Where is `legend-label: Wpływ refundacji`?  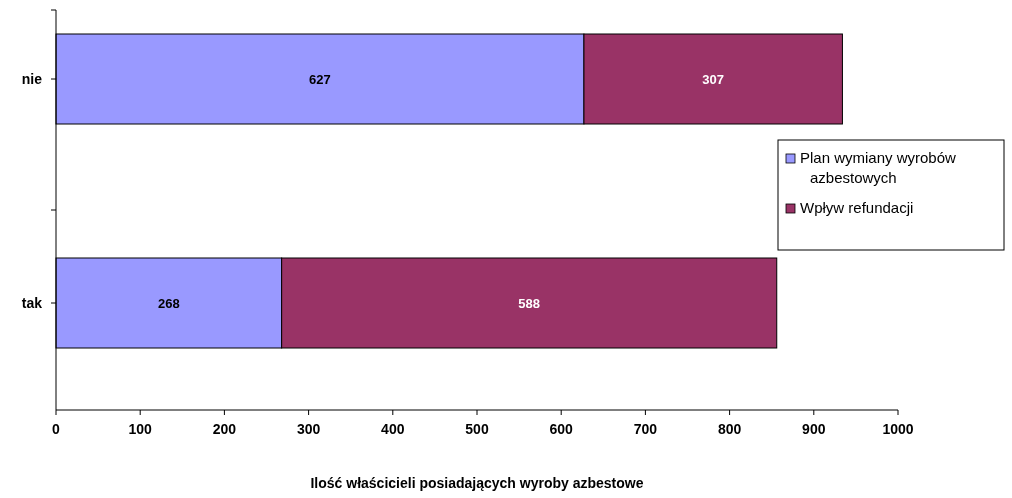 legend-label: Wpływ refundacji is located at coordinates (857, 207).